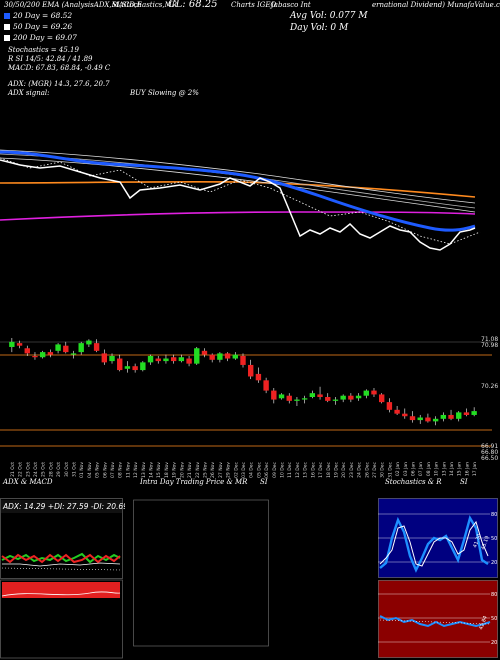 The image size is (500, 660). I want to click on ema-50-band-upper, so click(238, 176).